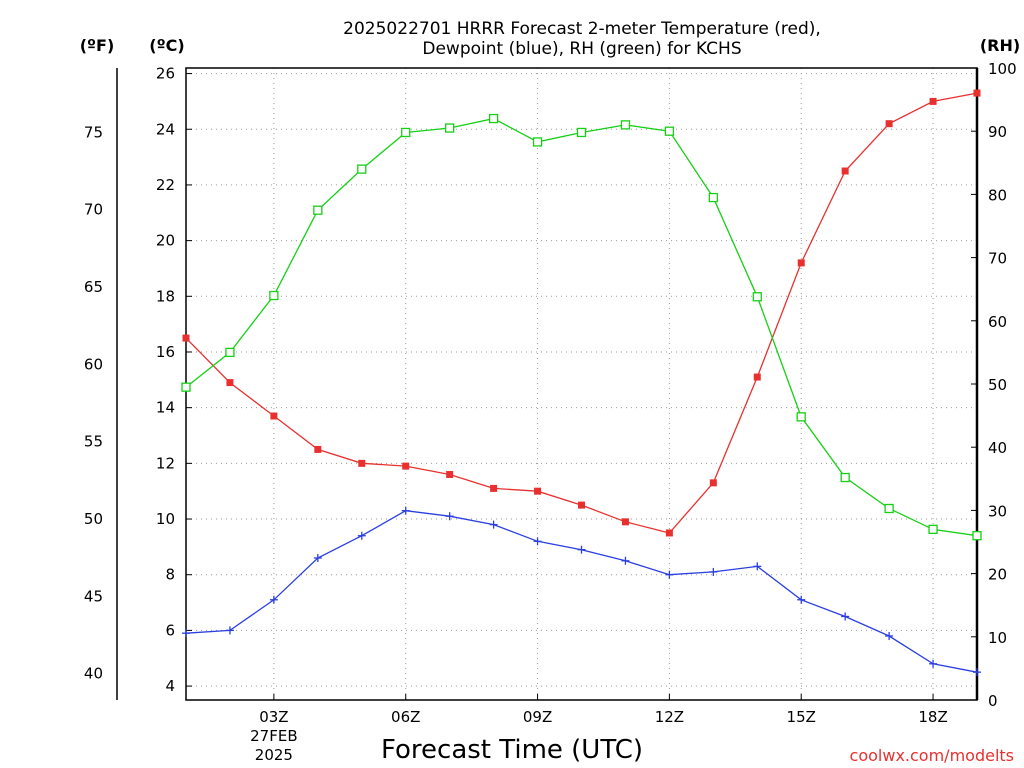  Describe the element at coordinates (165, 519) in the screenshot. I see `celsius-tick-label: 10` at that location.